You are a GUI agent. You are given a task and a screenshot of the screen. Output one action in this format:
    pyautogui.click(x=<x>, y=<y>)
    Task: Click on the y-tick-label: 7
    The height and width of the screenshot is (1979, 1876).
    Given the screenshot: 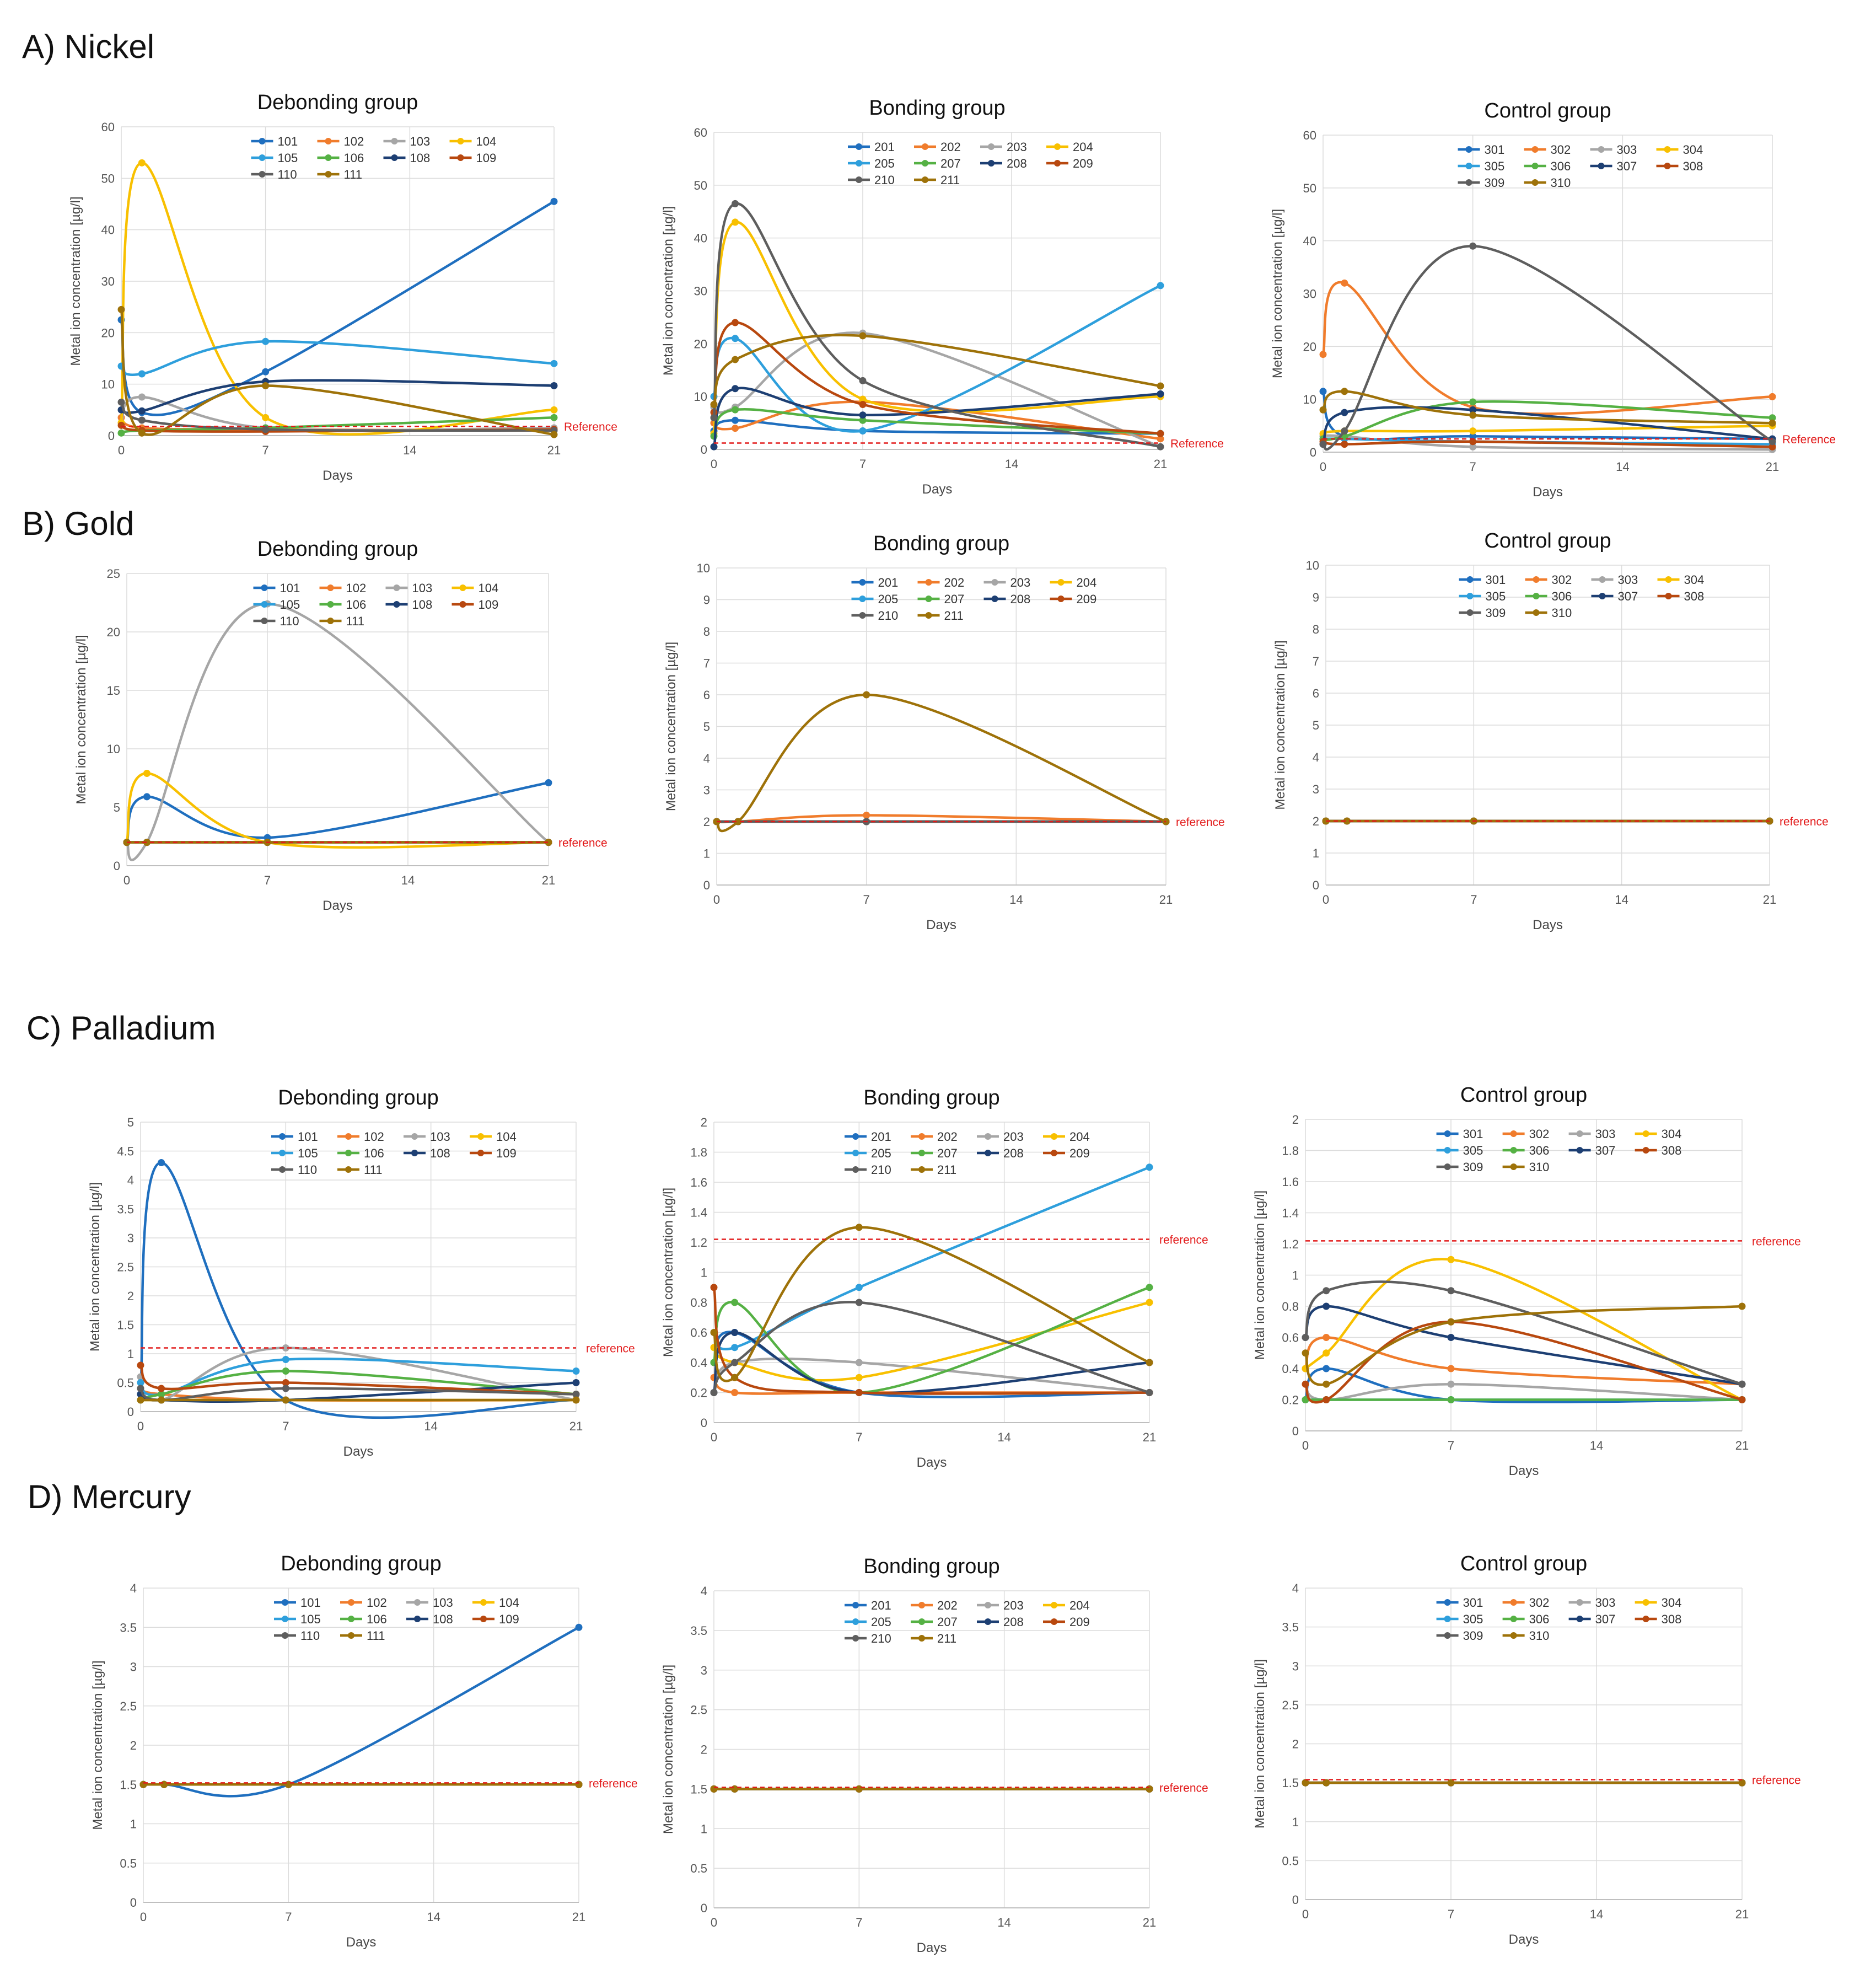 What is the action you would take?
    pyautogui.click(x=706, y=664)
    